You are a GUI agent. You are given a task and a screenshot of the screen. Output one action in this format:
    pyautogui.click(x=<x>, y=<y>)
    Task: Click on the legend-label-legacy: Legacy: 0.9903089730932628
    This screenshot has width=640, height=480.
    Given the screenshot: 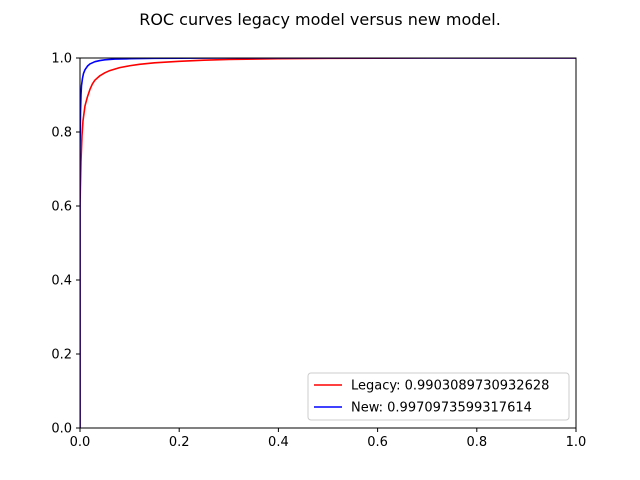 What is the action you would take?
    pyautogui.click(x=450, y=386)
    